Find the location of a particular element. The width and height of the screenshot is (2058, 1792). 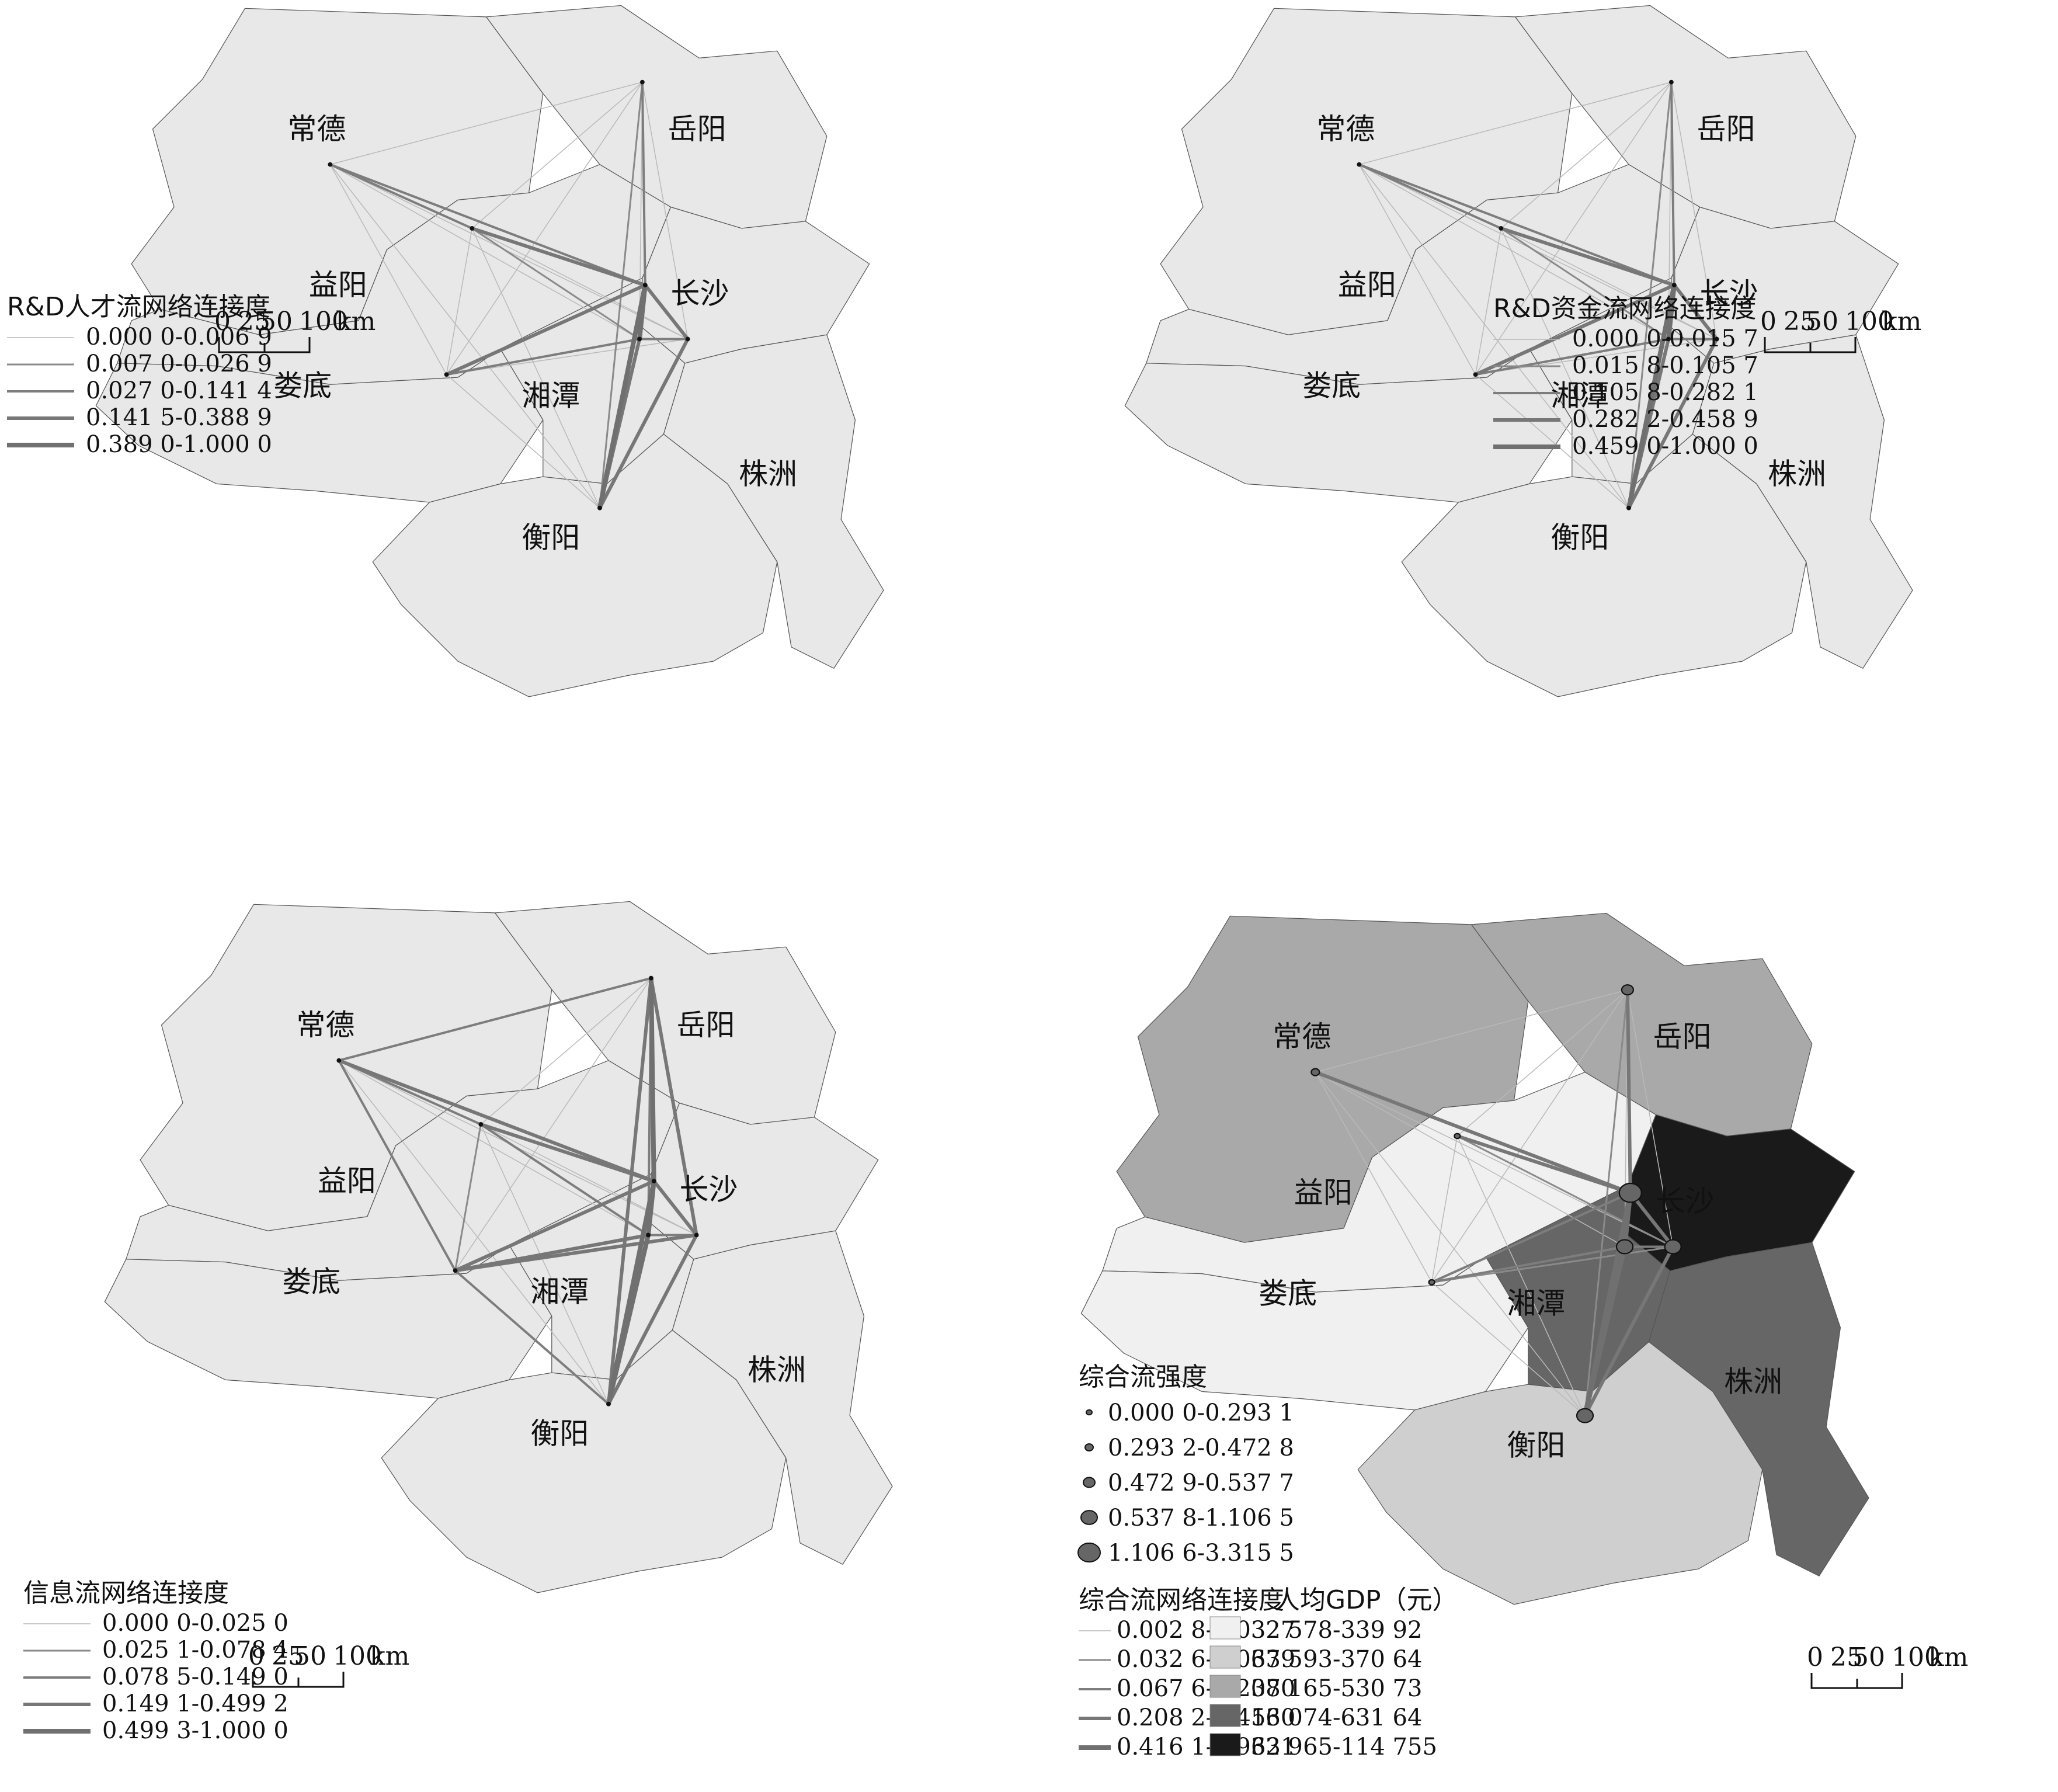

link-changsha-hengyang is located at coordinates (623, 396).